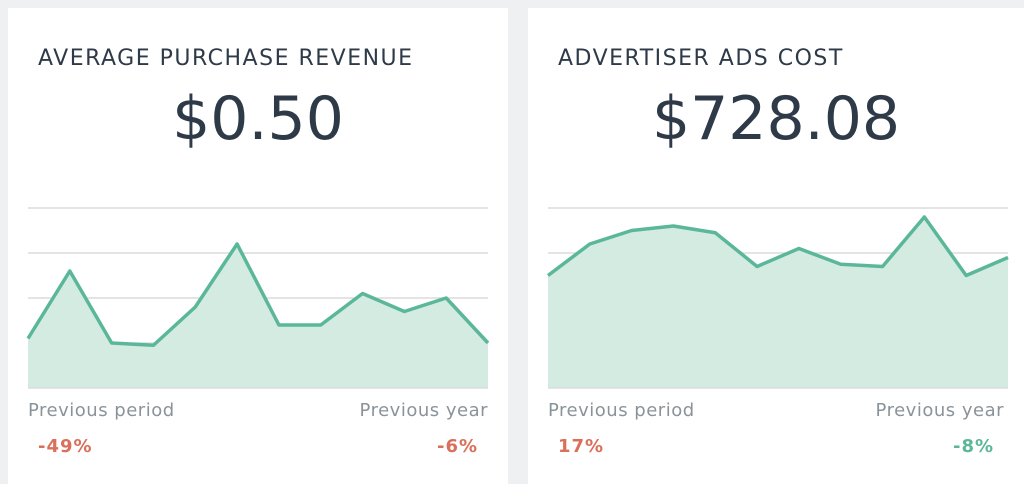 The height and width of the screenshot is (484, 1024). What do you see at coordinates (226, 58) in the screenshot?
I see `card-title: AVERAGE PURCHASE REVENUE` at bounding box center [226, 58].